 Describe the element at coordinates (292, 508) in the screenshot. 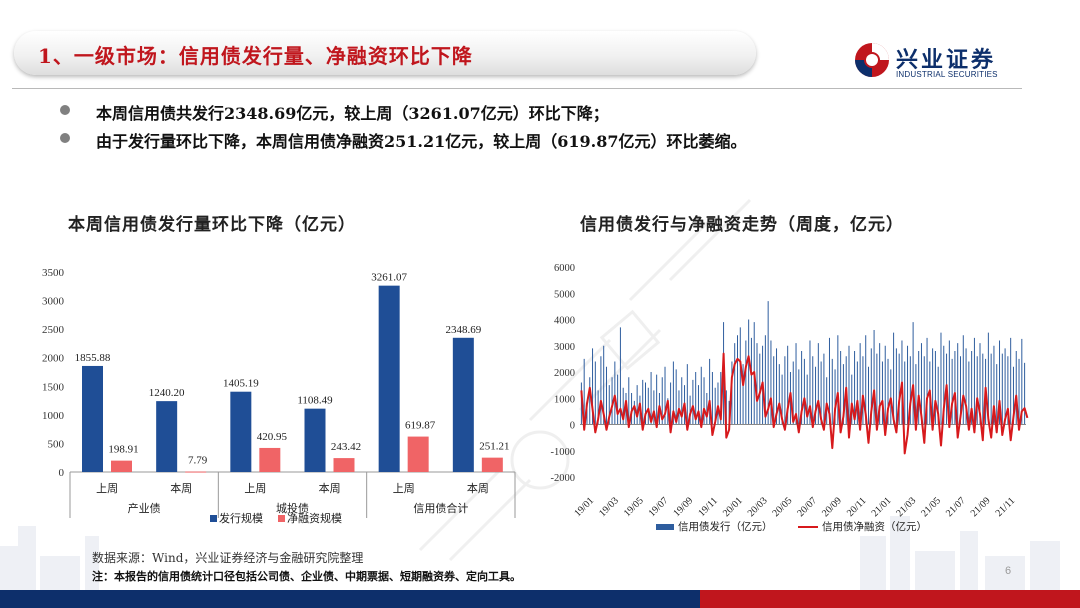

I see `group-label: 城投债` at that location.